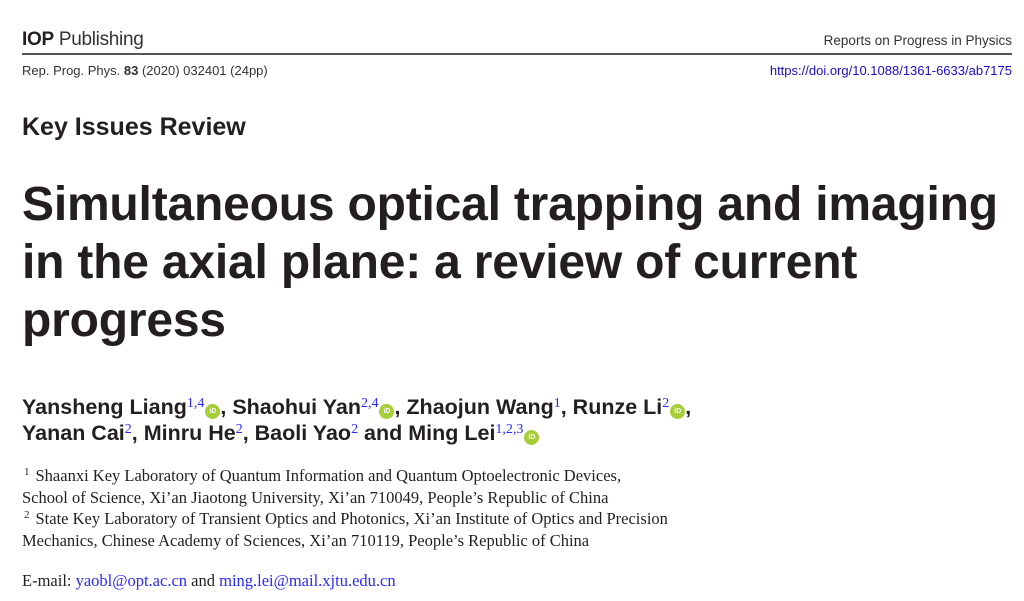  Describe the element at coordinates (303, 433) in the screenshot. I see `author-name: Baoli Yao` at that location.